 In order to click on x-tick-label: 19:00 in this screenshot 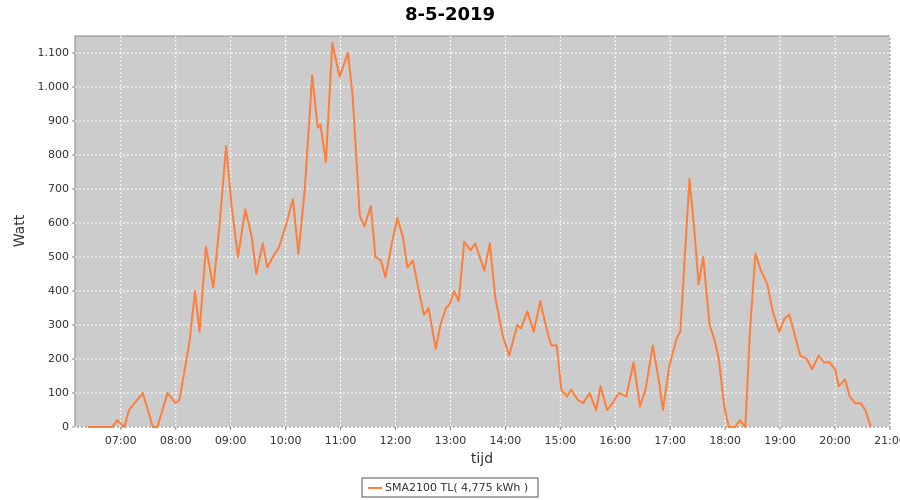, I will do `click(780, 440)`.